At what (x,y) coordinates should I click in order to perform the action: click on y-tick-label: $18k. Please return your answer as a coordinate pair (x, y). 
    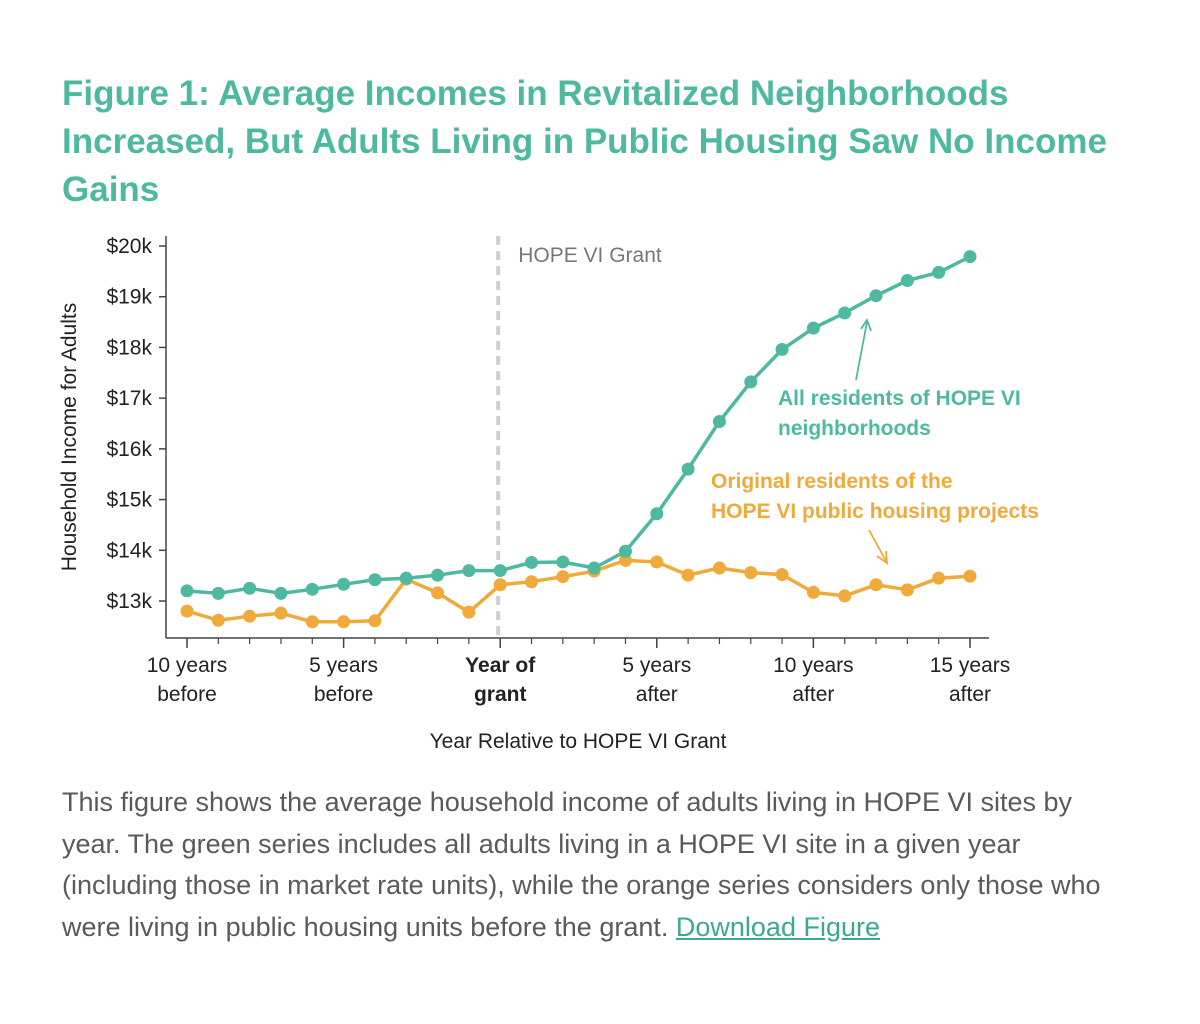
    Looking at the image, I should click on (129, 347).